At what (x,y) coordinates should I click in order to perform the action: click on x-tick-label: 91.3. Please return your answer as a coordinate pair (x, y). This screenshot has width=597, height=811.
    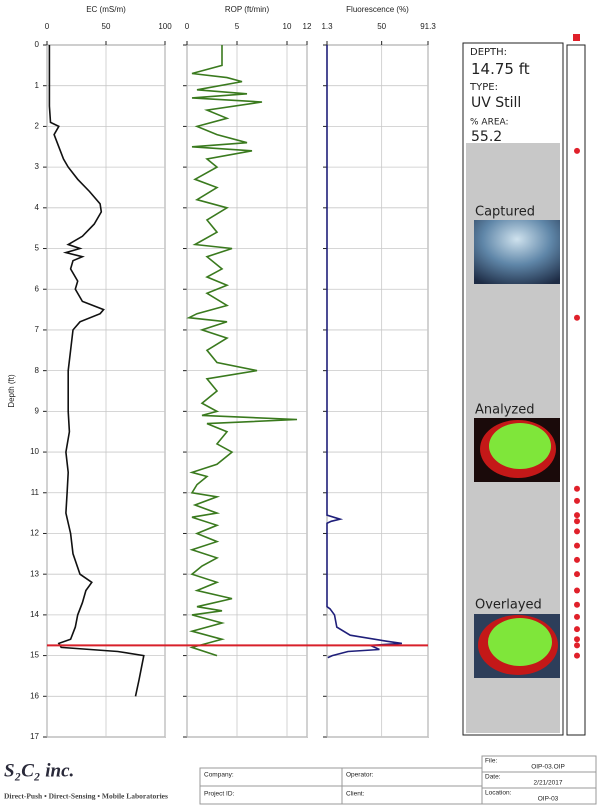
    Looking at the image, I should click on (428, 26).